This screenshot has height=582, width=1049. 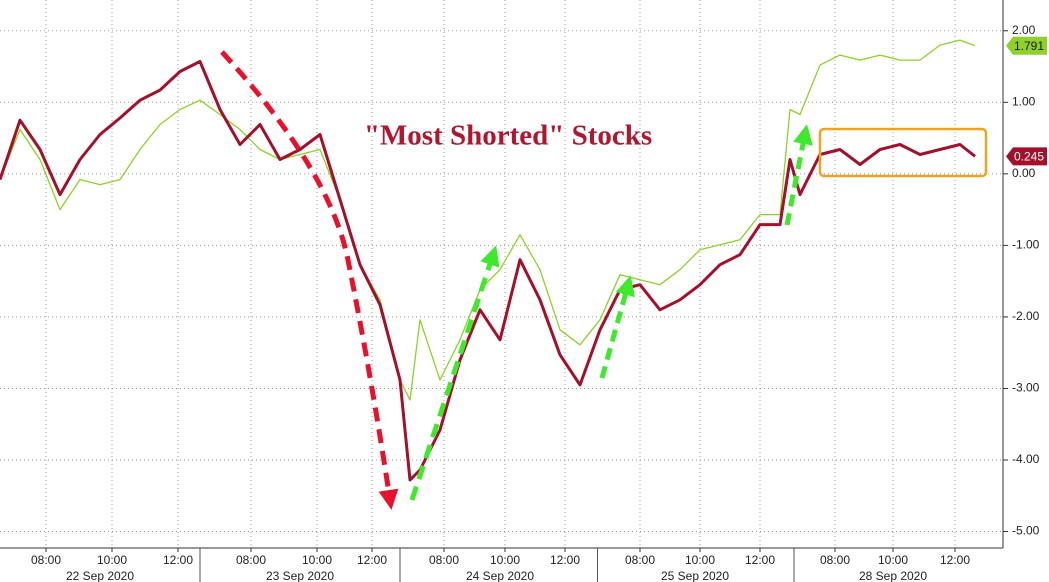 What do you see at coordinates (1026, 245) in the screenshot?
I see `y-tick-label: -1.00` at bounding box center [1026, 245].